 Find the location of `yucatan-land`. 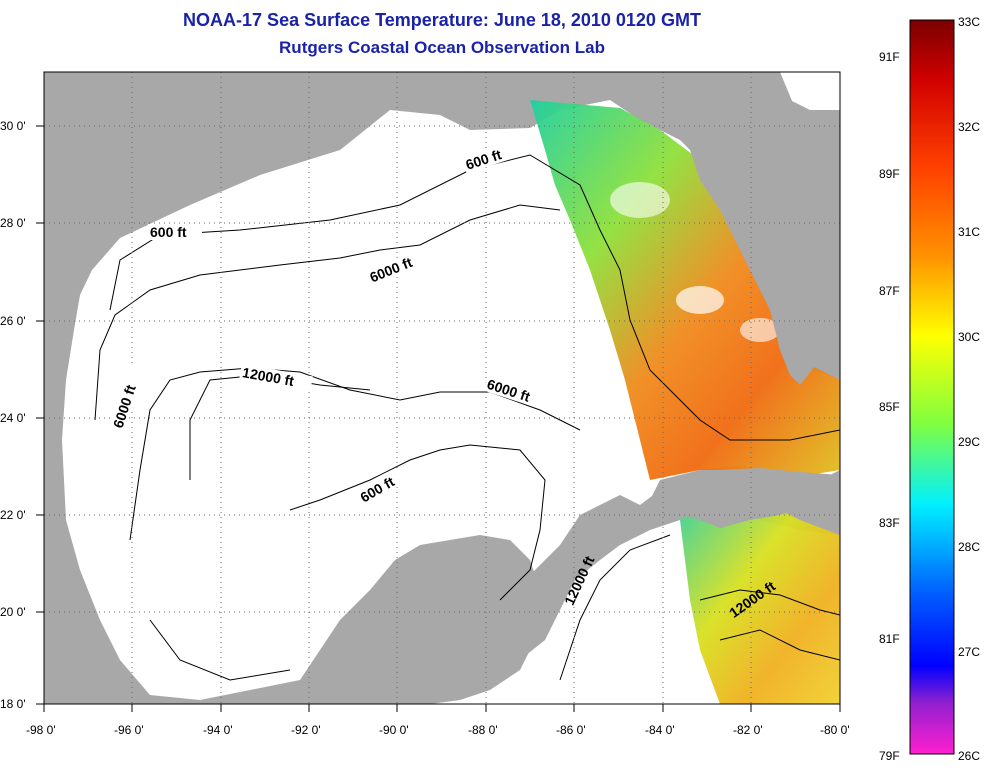

yucatan-land is located at coordinates (450, 619).